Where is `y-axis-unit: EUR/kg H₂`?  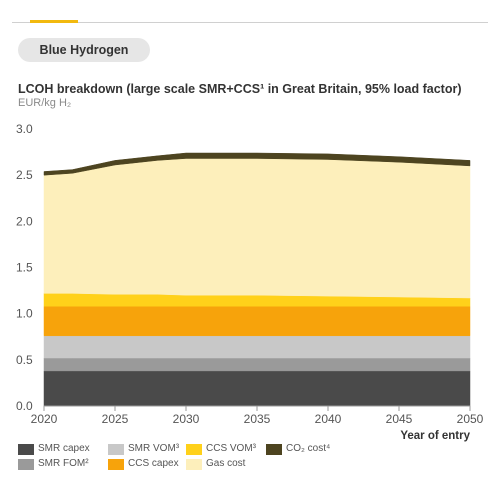 y-axis-unit: EUR/kg H₂ is located at coordinates (45, 103).